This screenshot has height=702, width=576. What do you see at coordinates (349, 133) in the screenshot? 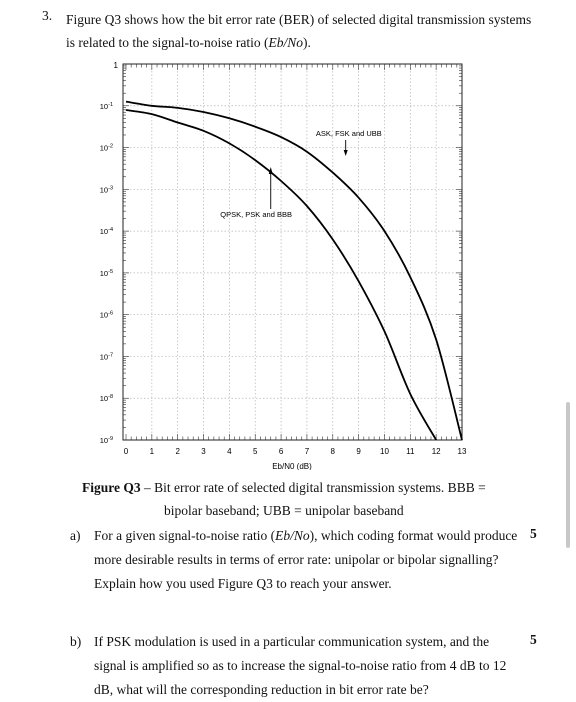
I see `annotation-ask-fsk-ubb: ASK, FSK and UBB` at bounding box center [349, 133].